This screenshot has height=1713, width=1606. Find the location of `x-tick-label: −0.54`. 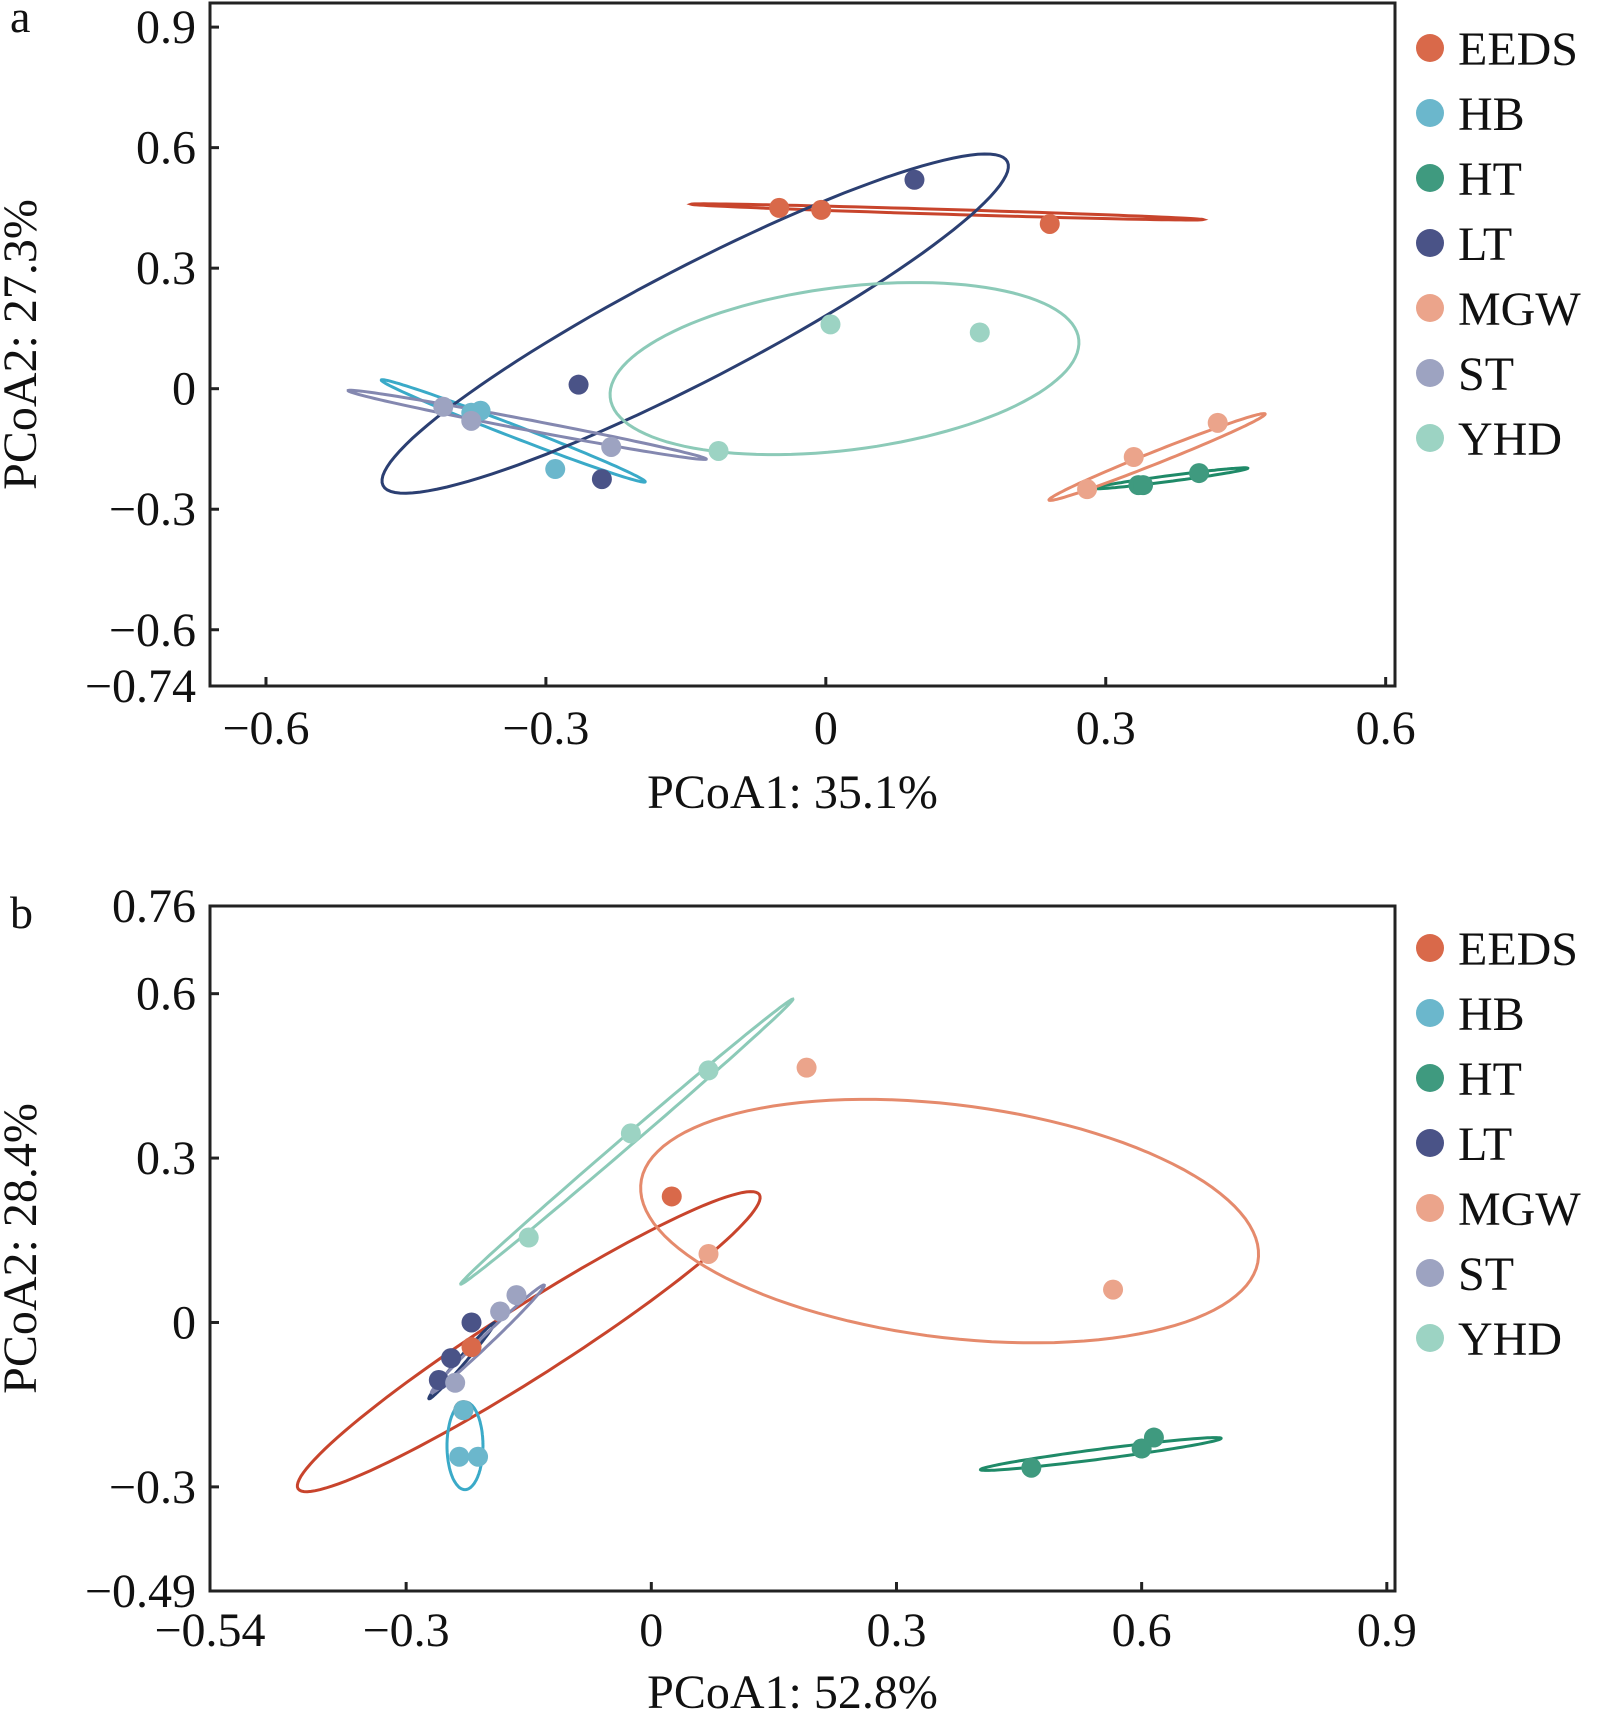

x-tick-label: −0.54 is located at coordinates (209, 1630).